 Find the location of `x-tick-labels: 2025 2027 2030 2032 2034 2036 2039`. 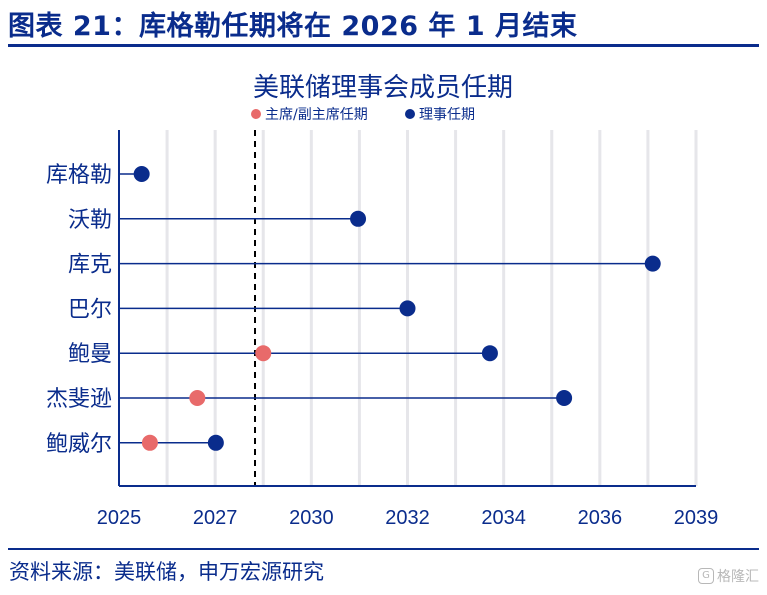

x-tick-labels: 2025 2027 2030 2032 2034 2036 2039 is located at coordinates (408, 518).